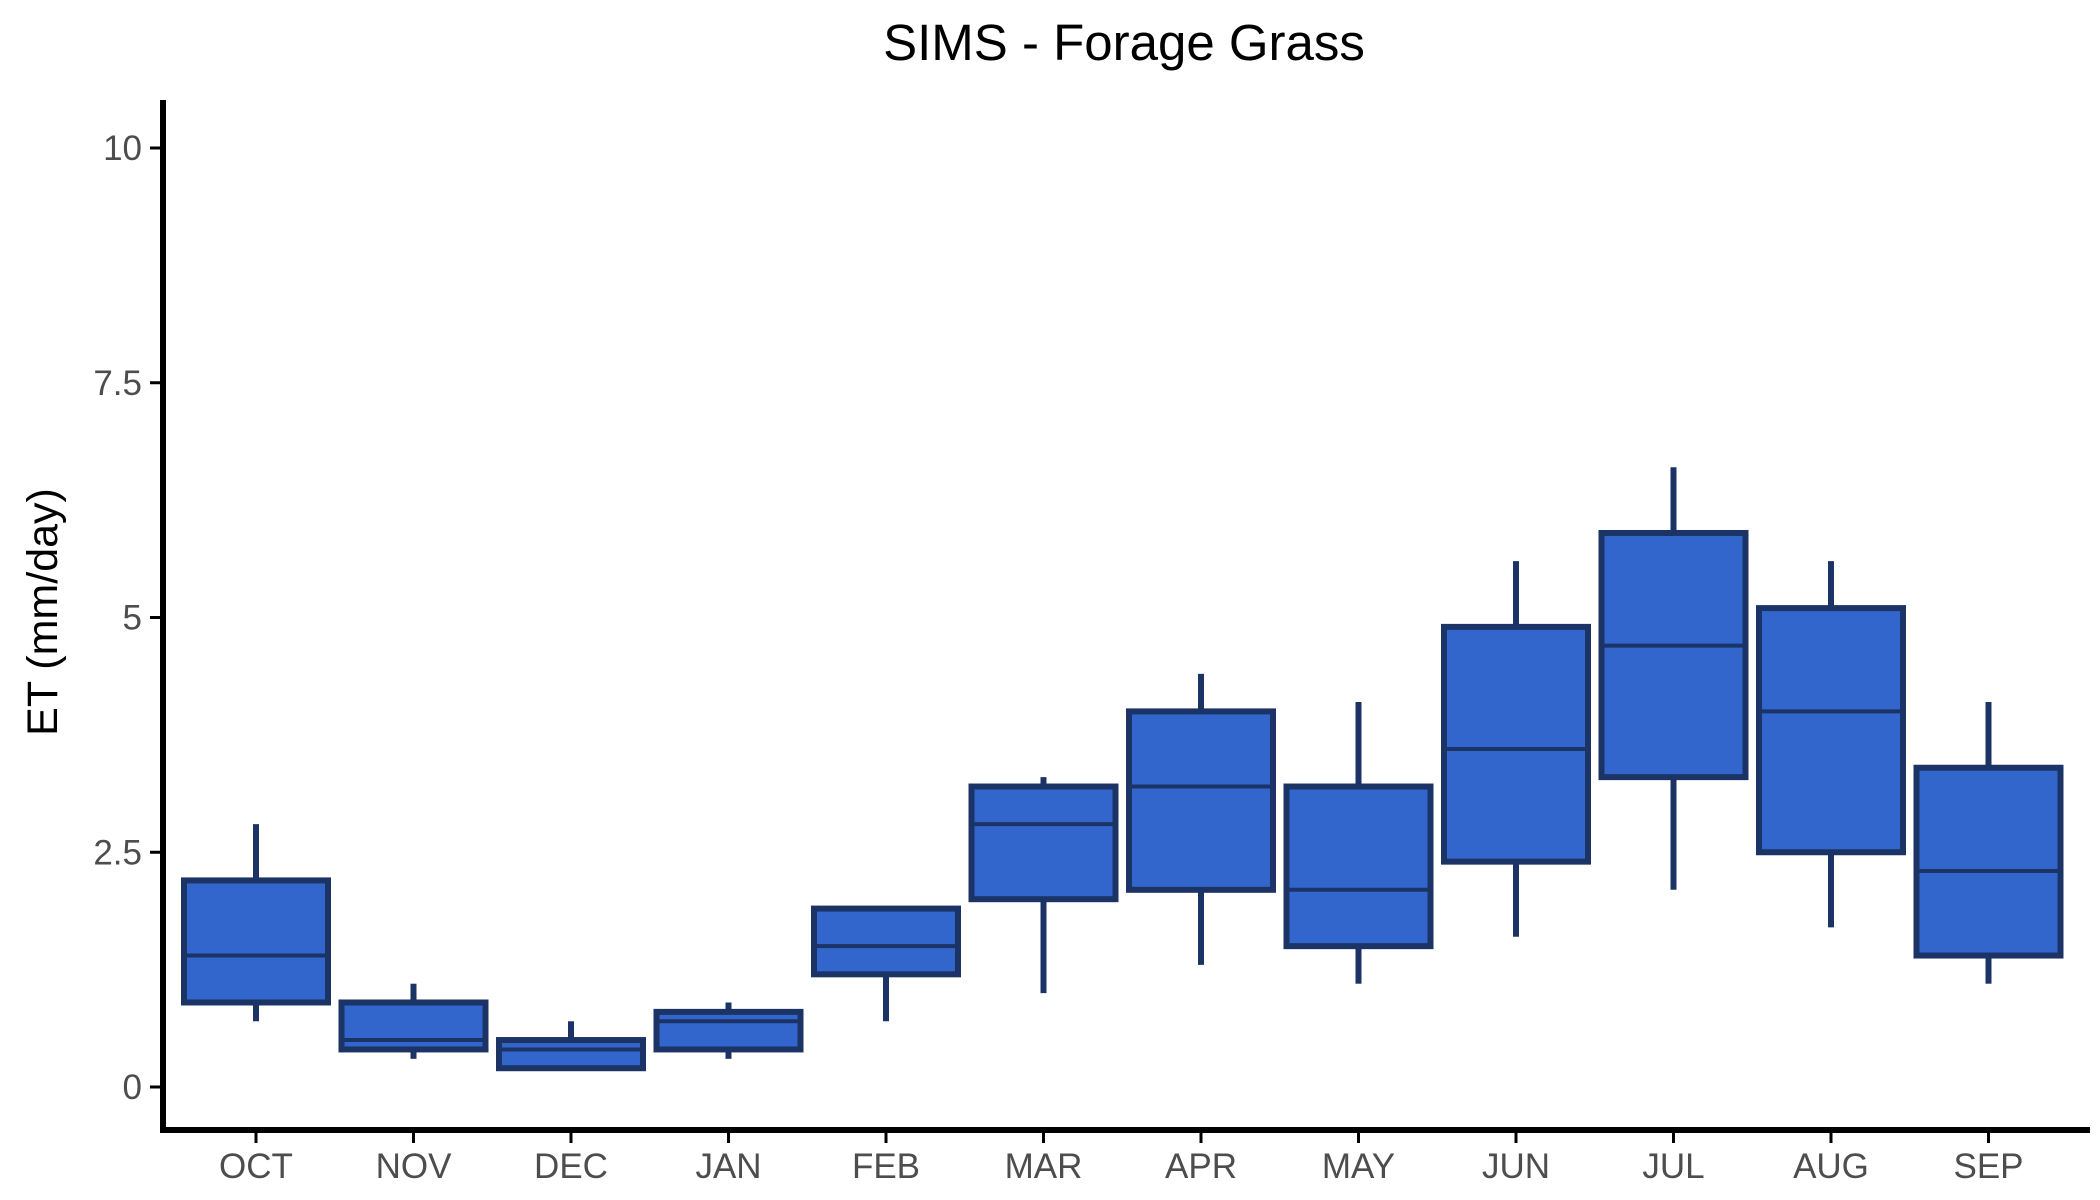 This screenshot has height=1200, width=2100. I want to click on x-tick-label-nov: NOV, so click(414, 1166).